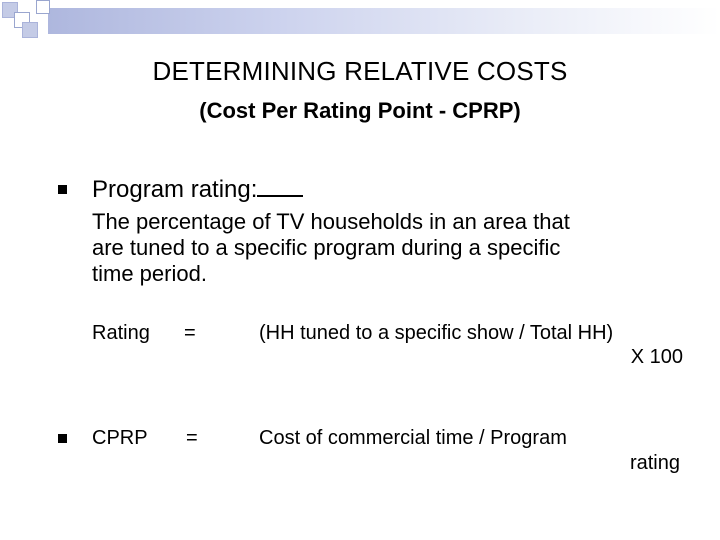  I want to click on cprp-term: CPRP, so click(120, 438).